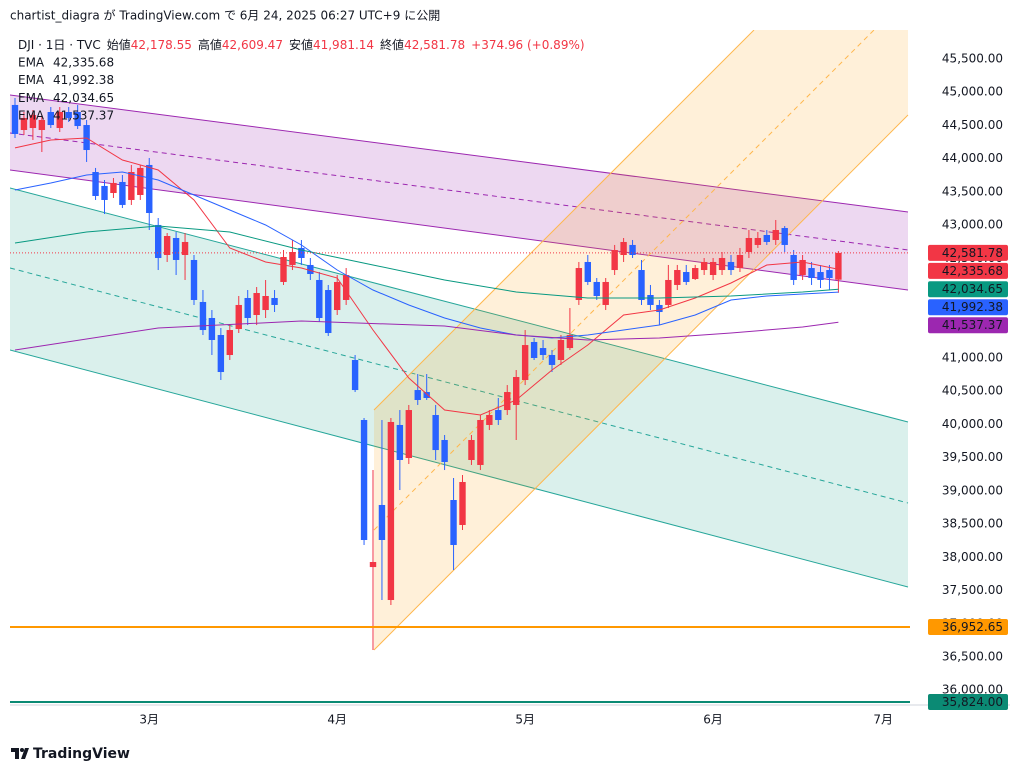  I want to click on y-tick-label: 38,500.00, so click(972, 524).